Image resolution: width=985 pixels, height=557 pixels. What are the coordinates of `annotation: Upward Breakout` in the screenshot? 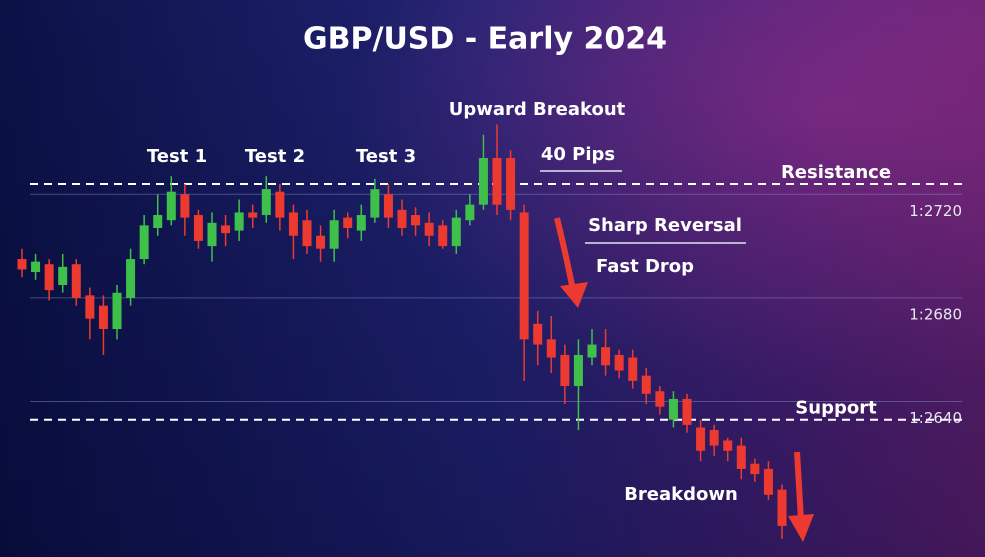 It's located at (537, 109).